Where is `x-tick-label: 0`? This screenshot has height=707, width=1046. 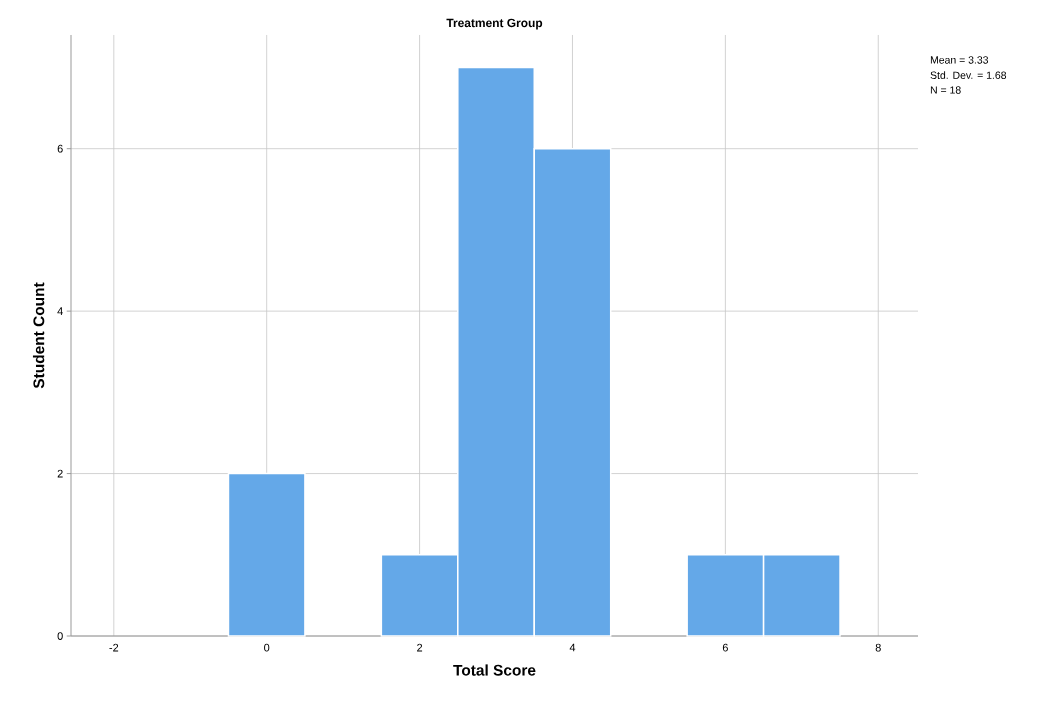
x-tick-label: 0 is located at coordinates (267, 647).